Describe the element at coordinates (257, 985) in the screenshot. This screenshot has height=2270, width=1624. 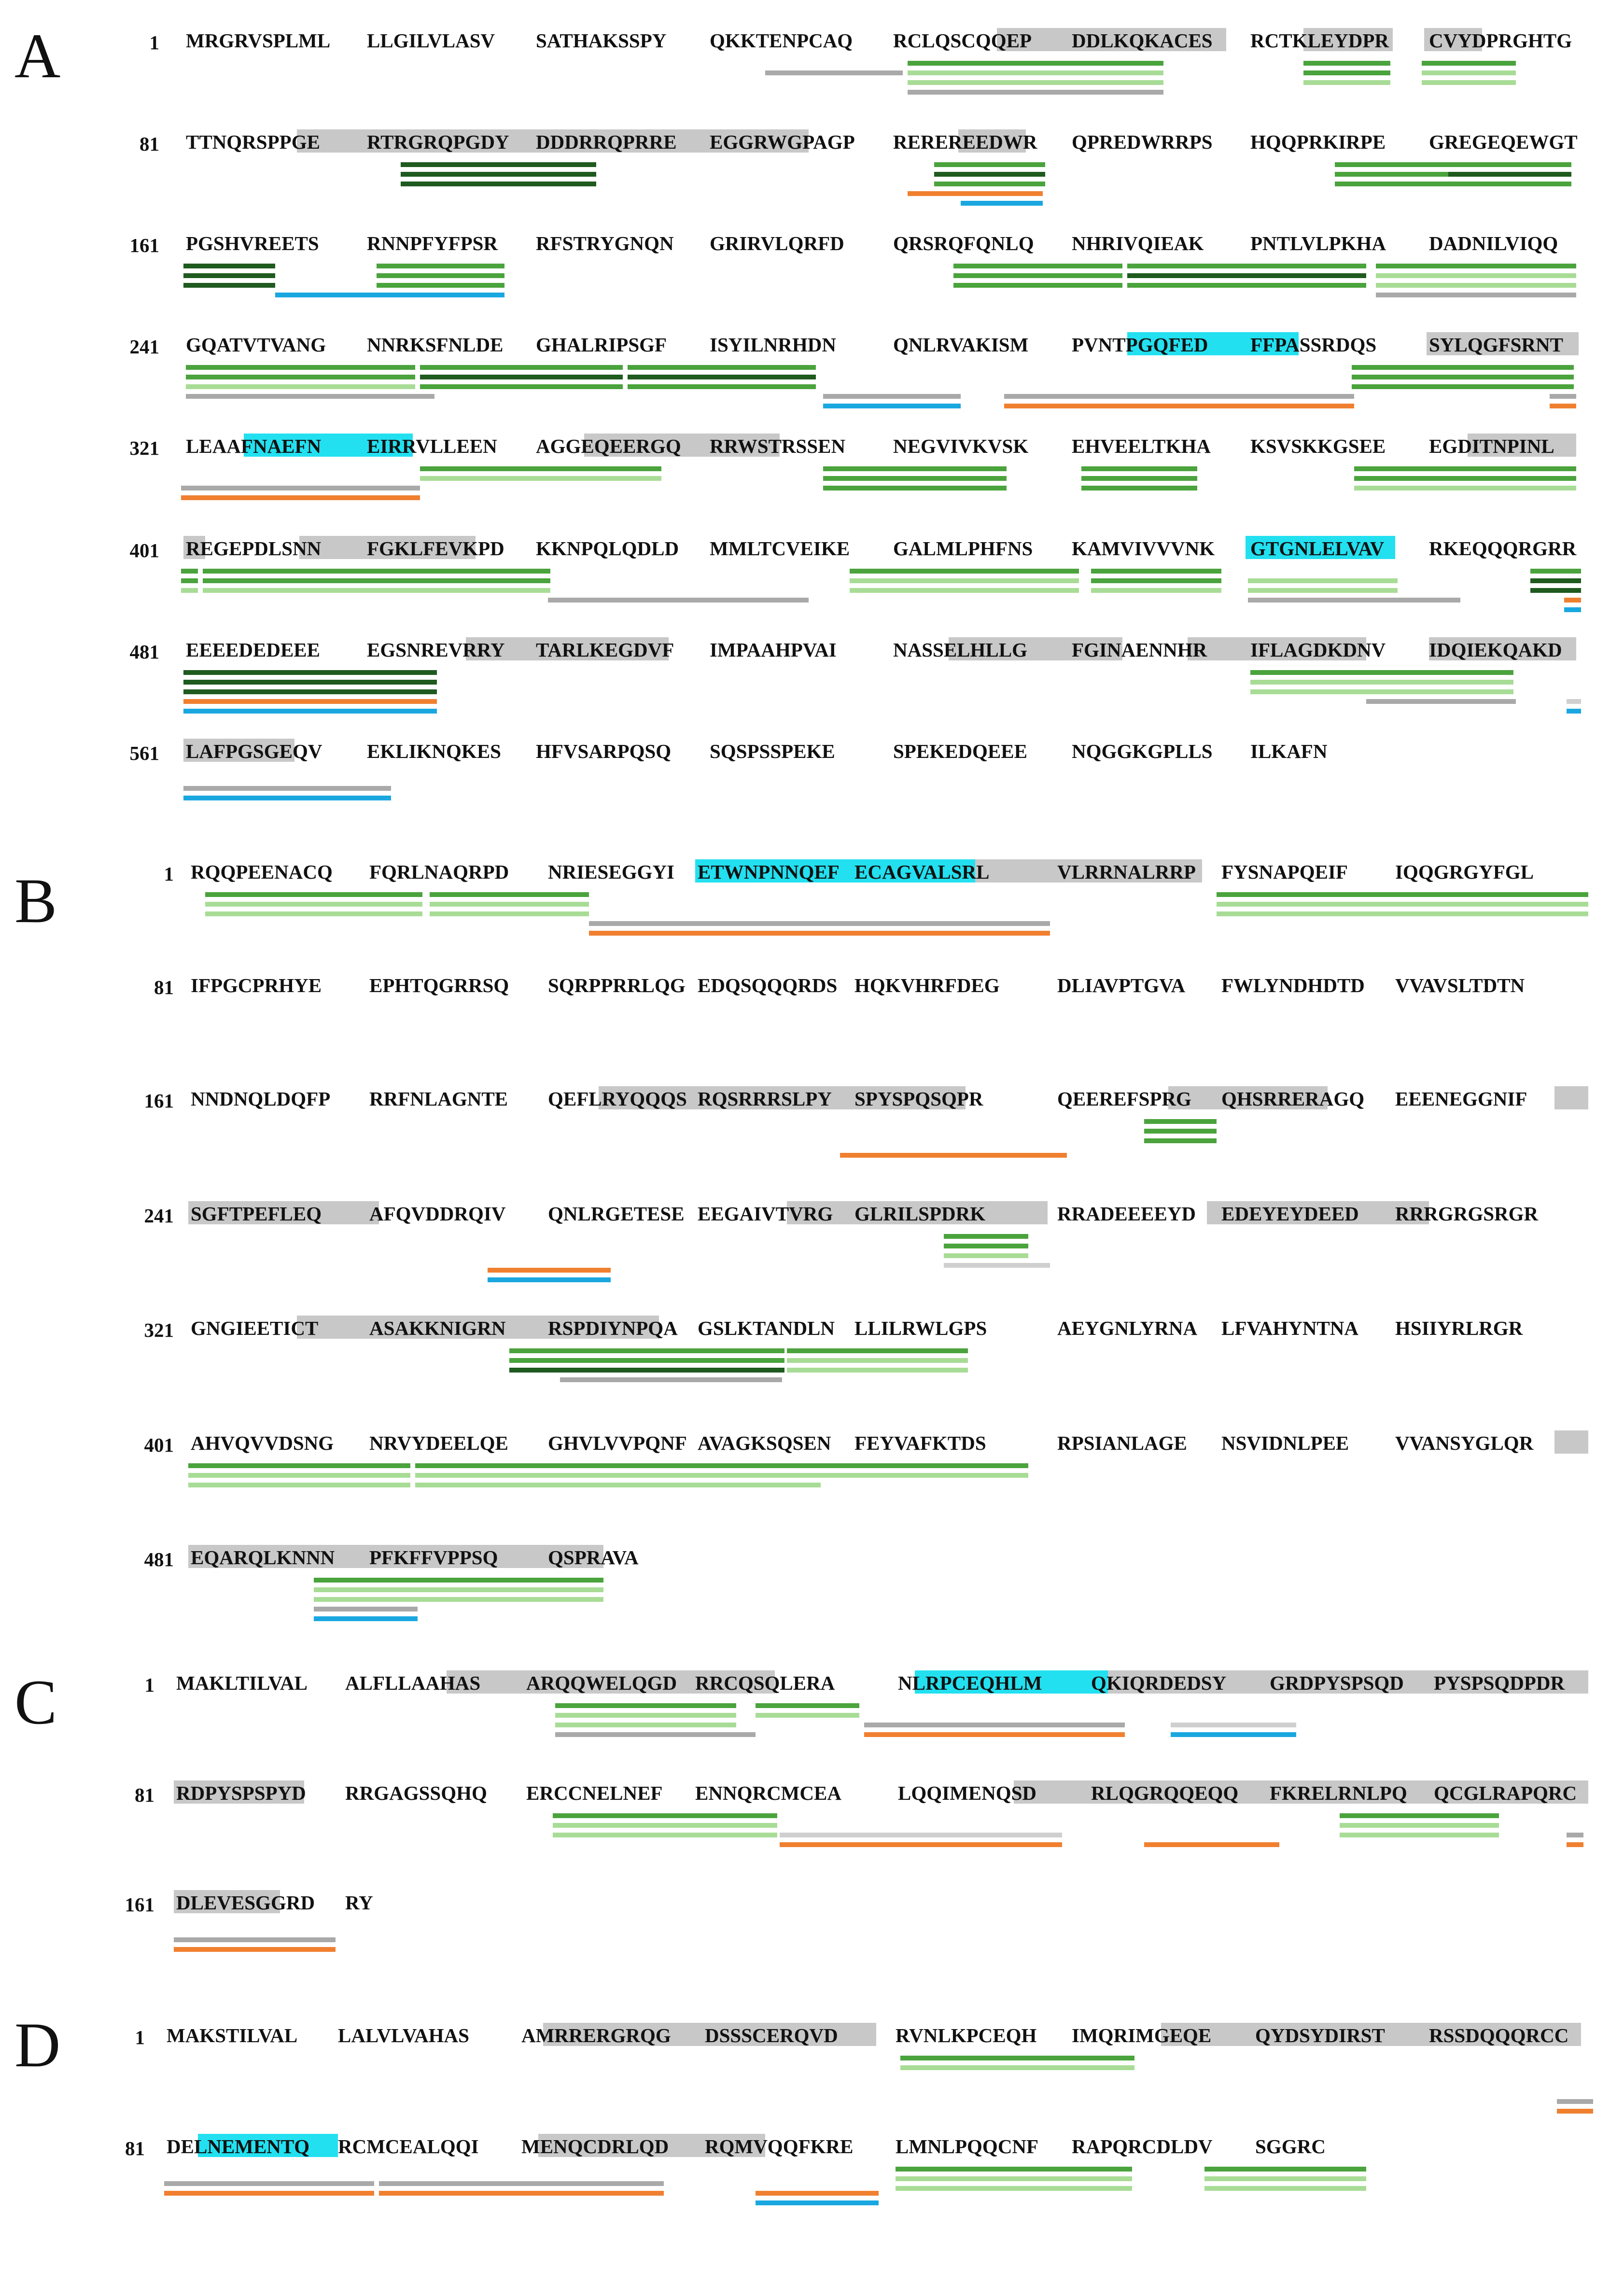
I see `sequence-block: IFPGCPRHYE` at that location.